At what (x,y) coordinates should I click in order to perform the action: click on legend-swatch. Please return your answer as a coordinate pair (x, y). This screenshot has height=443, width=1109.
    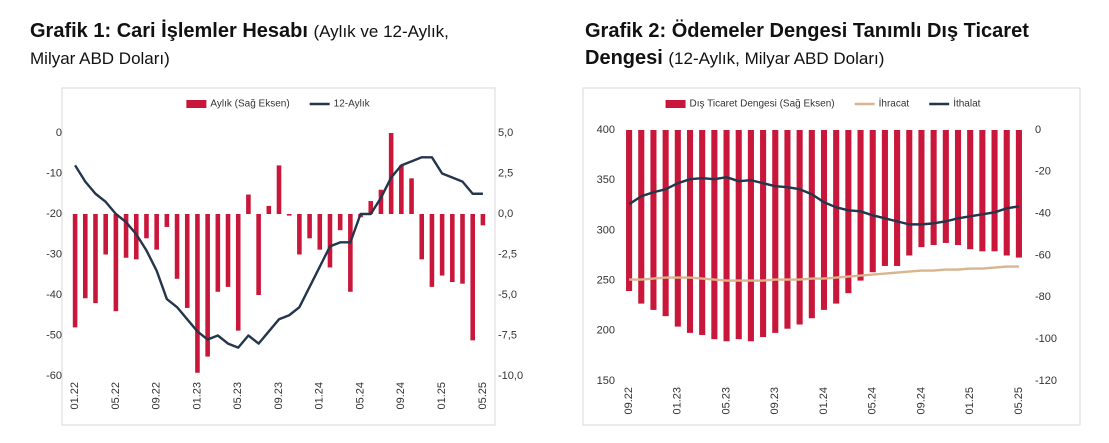
    Looking at the image, I should click on (675, 104).